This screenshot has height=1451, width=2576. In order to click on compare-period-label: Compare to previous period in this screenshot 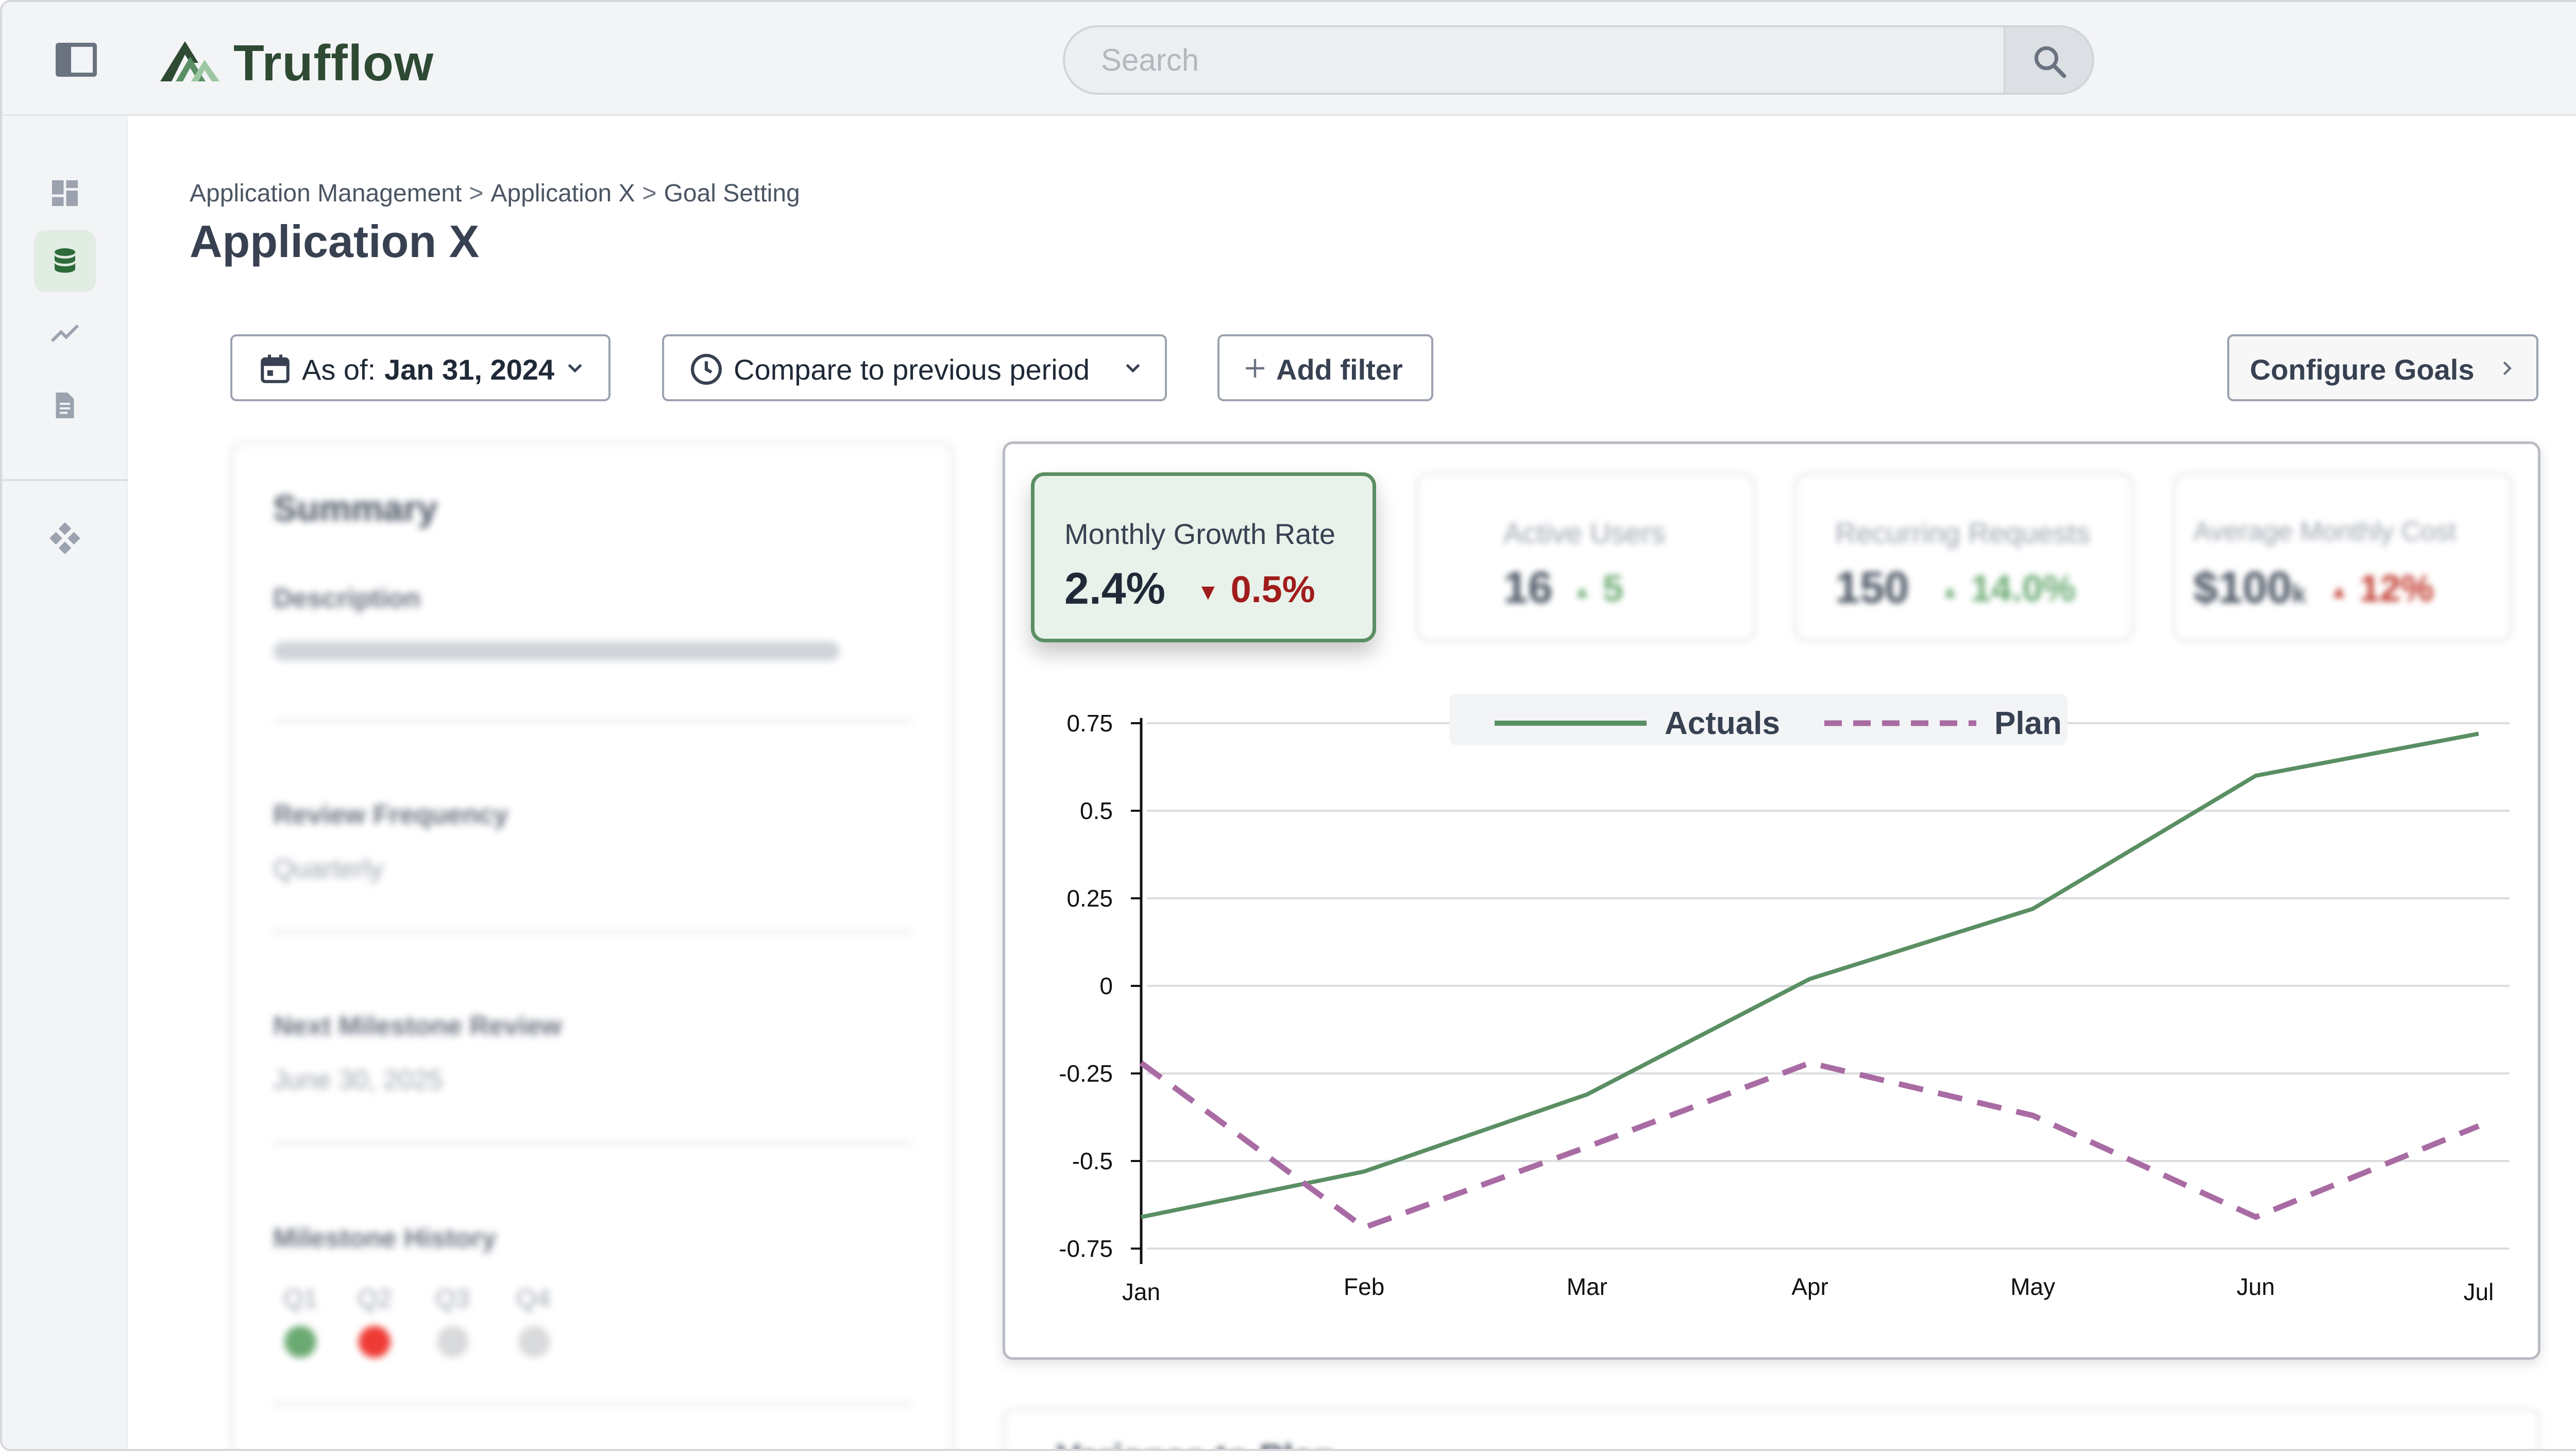, I will do `click(912, 369)`.